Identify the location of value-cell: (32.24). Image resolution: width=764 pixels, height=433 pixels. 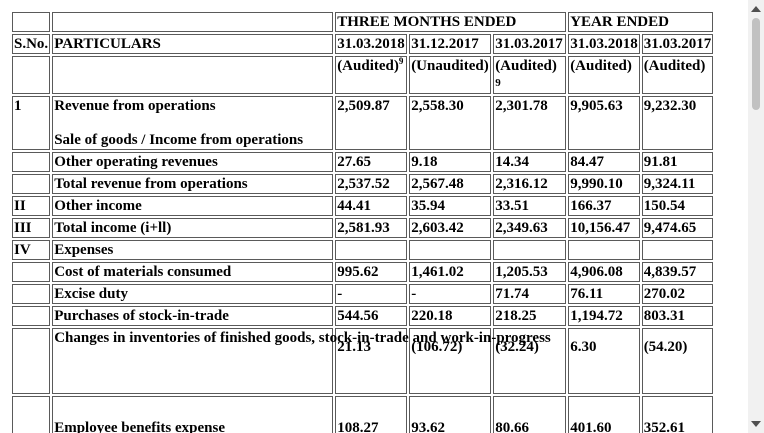
(530, 361).